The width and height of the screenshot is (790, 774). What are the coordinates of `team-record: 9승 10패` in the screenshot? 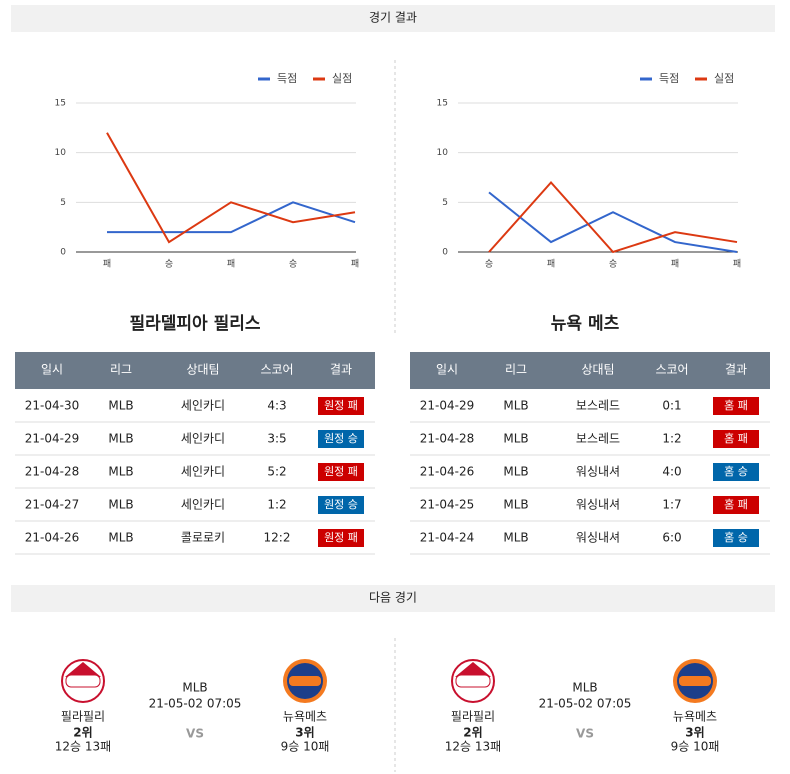 It's located at (305, 747).